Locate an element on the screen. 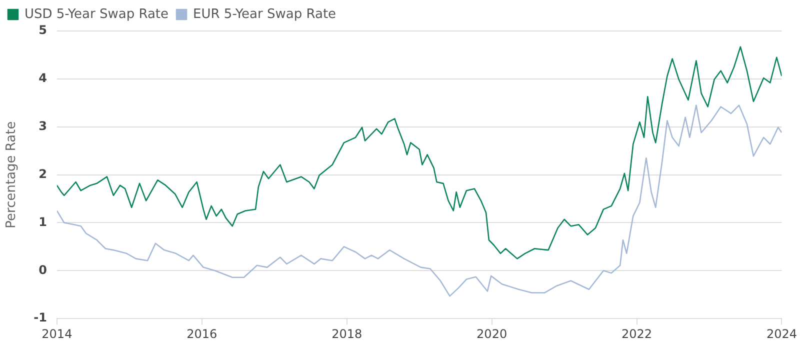  x-tick-label: 2016 is located at coordinates (202, 333).